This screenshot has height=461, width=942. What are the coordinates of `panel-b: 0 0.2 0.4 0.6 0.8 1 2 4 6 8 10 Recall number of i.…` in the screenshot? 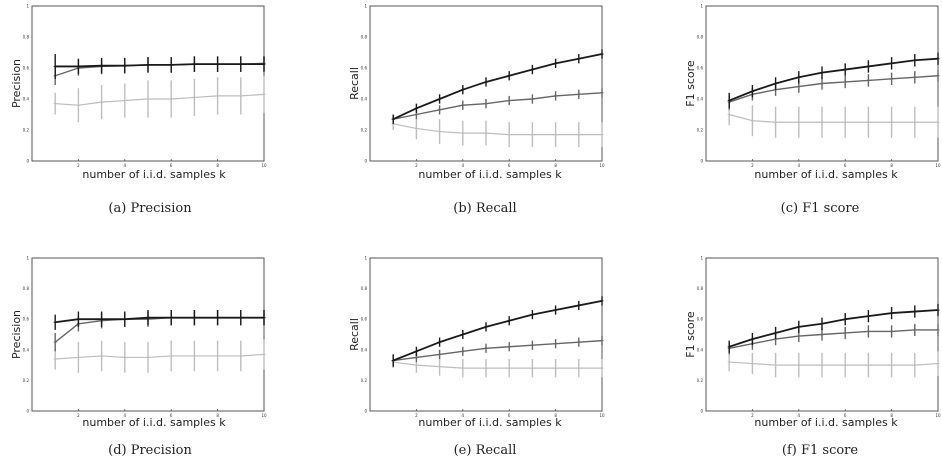 It's located at (476, 110).